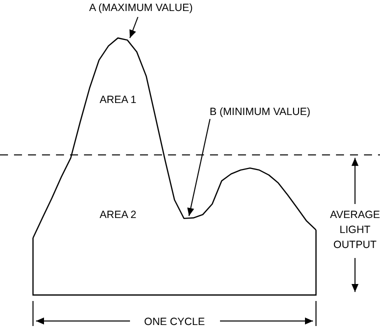 The width and height of the screenshot is (380, 327). Describe the element at coordinates (118, 215) in the screenshot. I see `annotation: AREA 2` at that location.